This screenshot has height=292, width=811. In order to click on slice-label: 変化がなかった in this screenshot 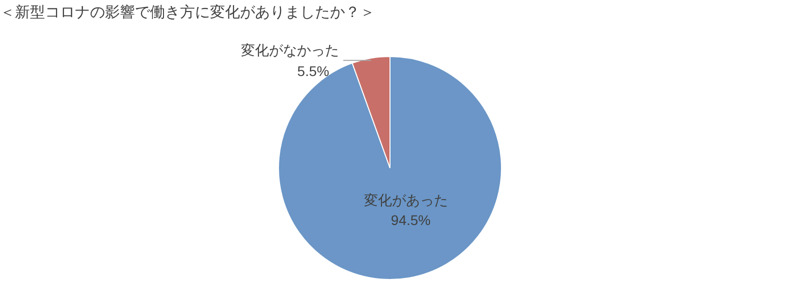, I will do `click(290, 50)`.